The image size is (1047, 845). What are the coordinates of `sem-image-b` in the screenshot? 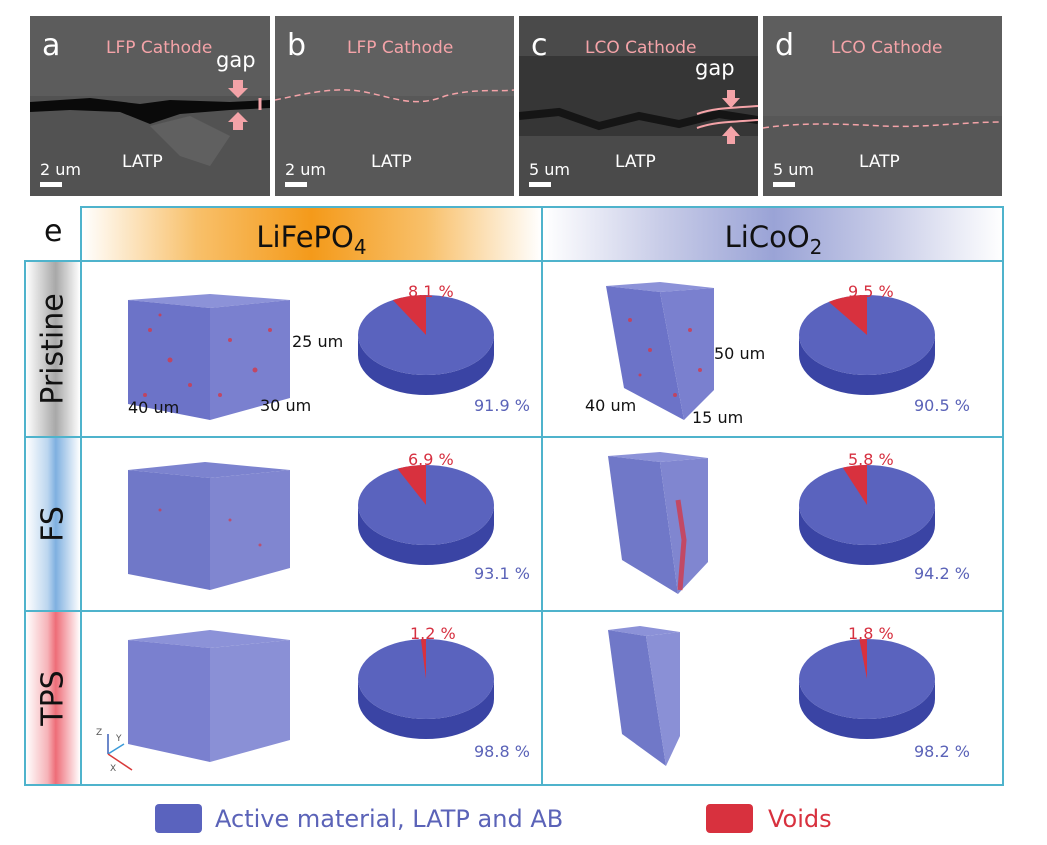 It's located at (394, 106).